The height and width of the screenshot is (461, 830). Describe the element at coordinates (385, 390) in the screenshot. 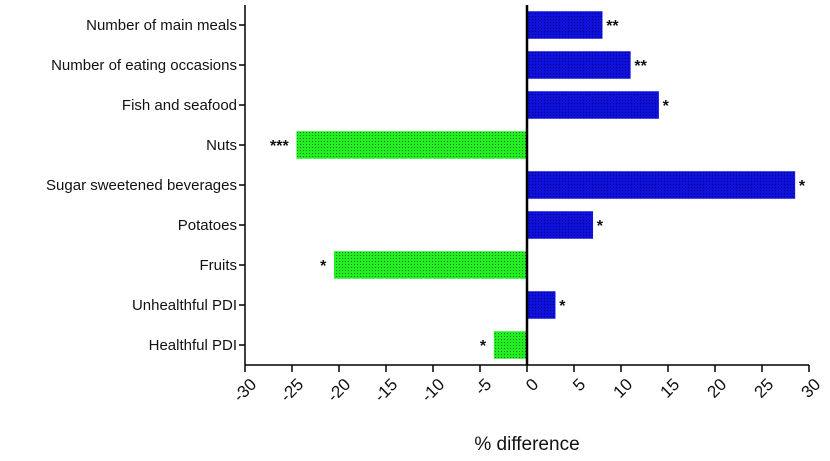

I see `x-tick-label: -15` at that location.